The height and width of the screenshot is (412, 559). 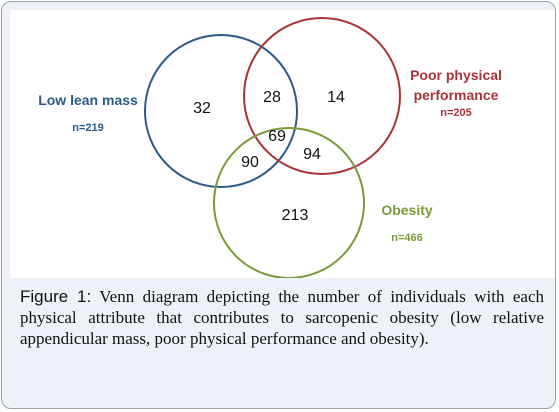 I want to click on label-poor-physical-performance-line2: performance, so click(x=456, y=95).